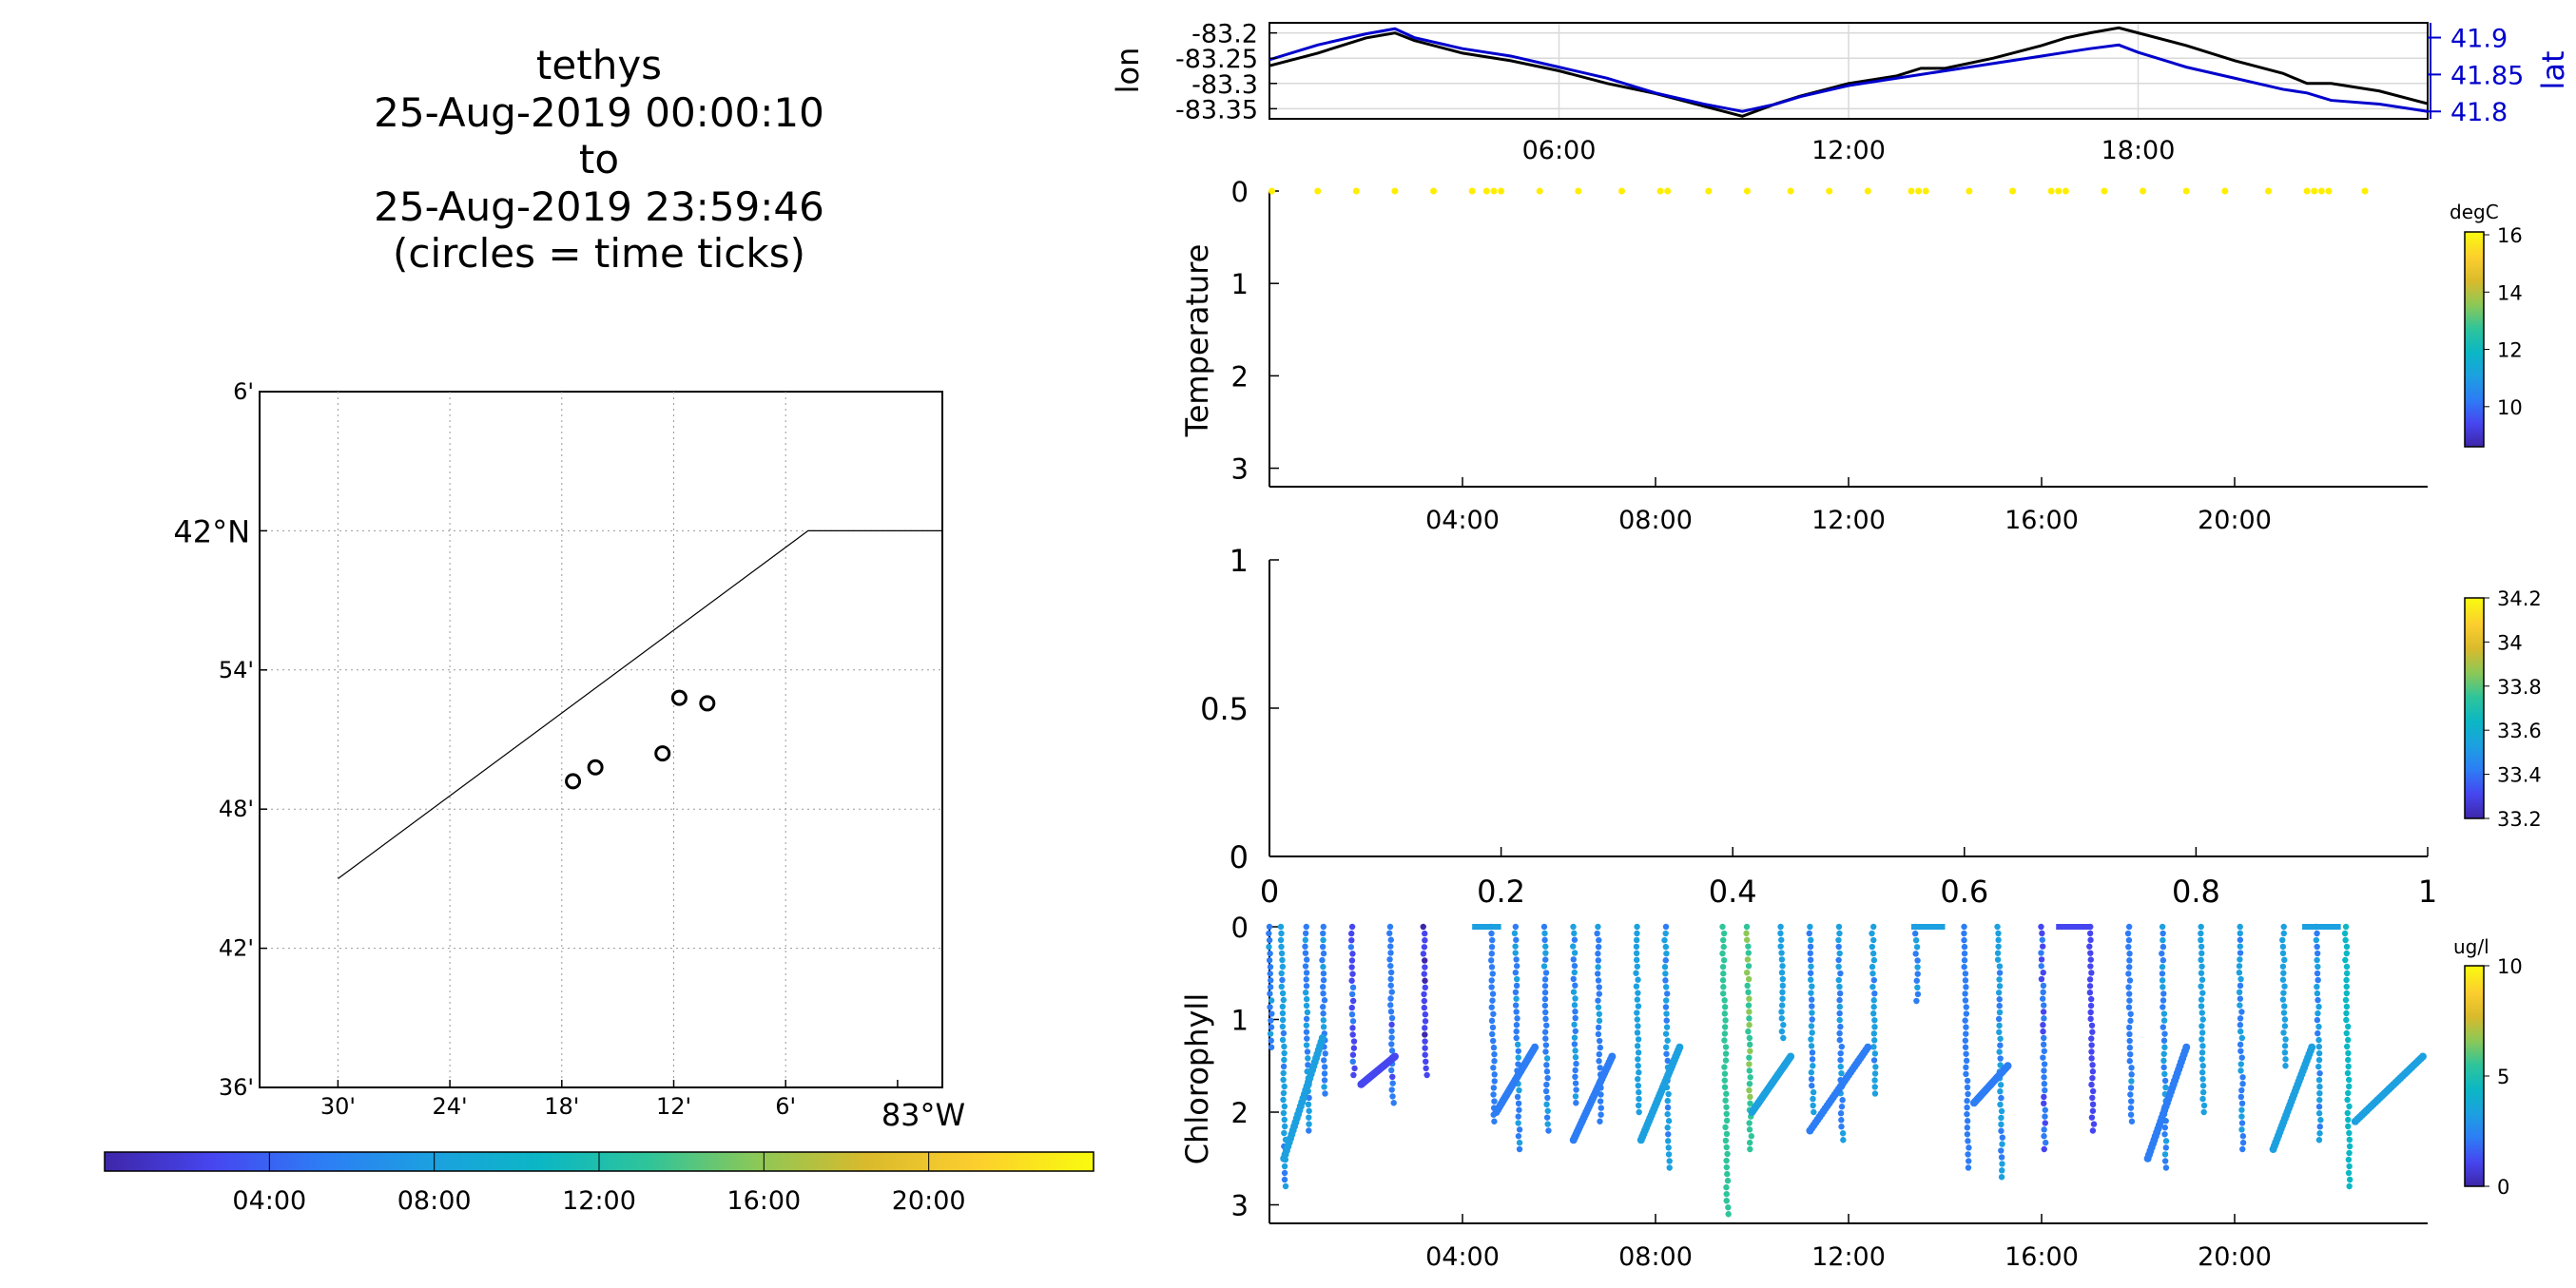 This screenshot has width=2576, height=1288. What do you see at coordinates (2519, 731) in the screenshot?
I see `colorbar-tick-label: 33.6` at bounding box center [2519, 731].